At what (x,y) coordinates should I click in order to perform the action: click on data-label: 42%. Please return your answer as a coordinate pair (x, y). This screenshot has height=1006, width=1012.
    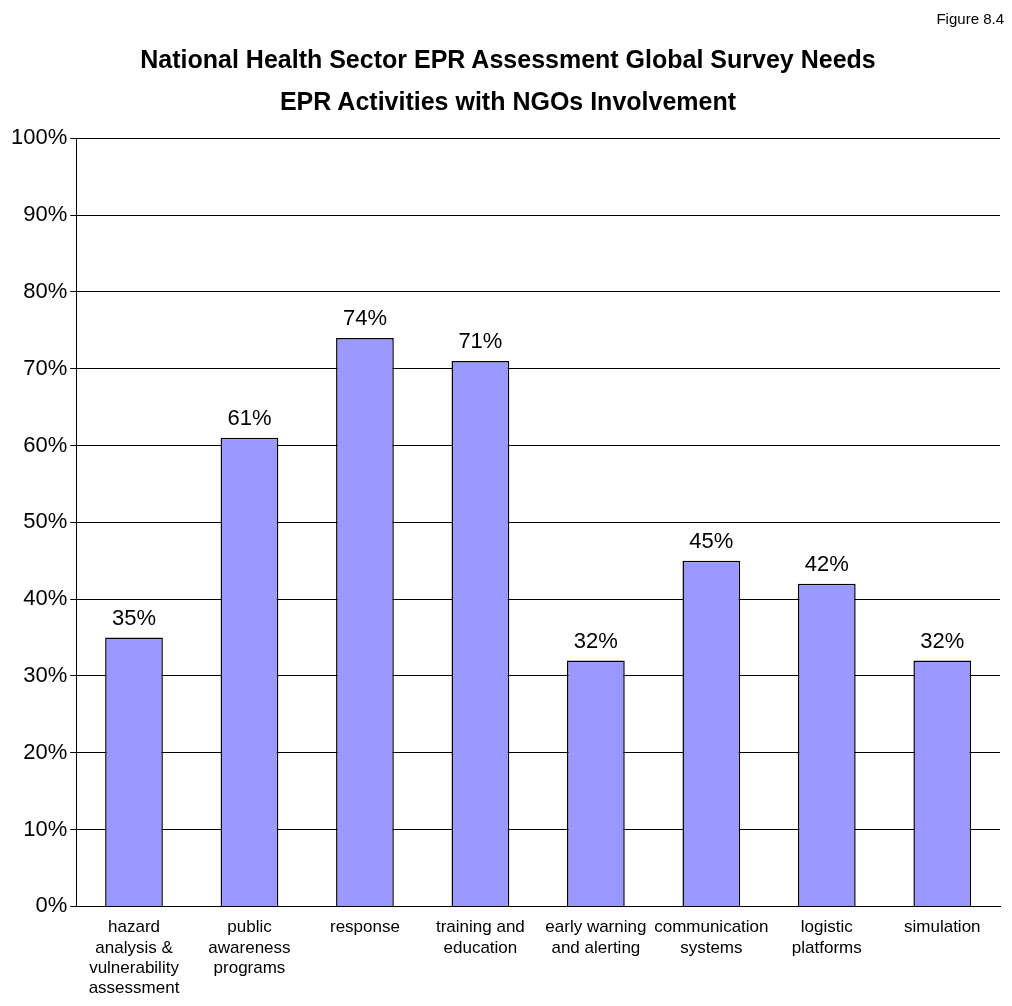
    Looking at the image, I should click on (826, 563).